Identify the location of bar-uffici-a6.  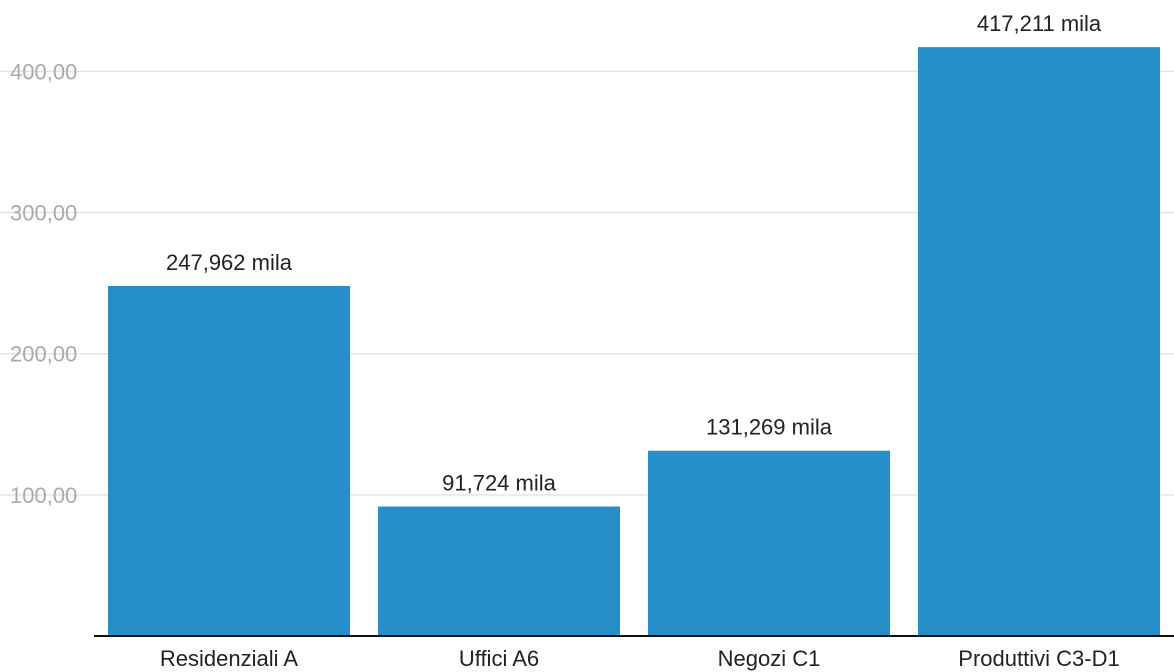
(499, 571).